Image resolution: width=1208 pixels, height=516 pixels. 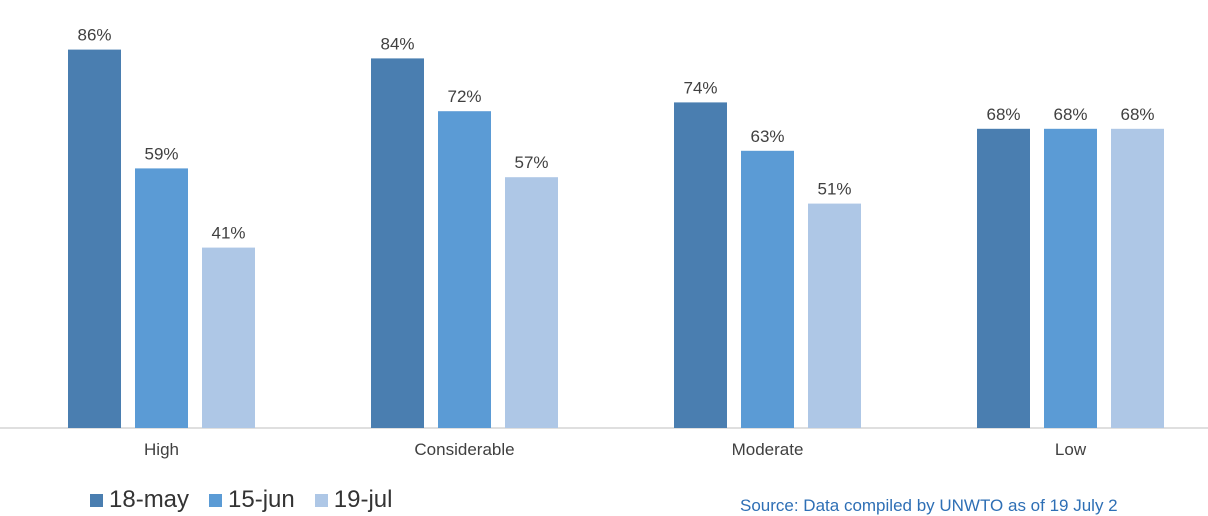 What do you see at coordinates (1137, 278) in the screenshot?
I see `bar-low-19-jul` at bounding box center [1137, 278].